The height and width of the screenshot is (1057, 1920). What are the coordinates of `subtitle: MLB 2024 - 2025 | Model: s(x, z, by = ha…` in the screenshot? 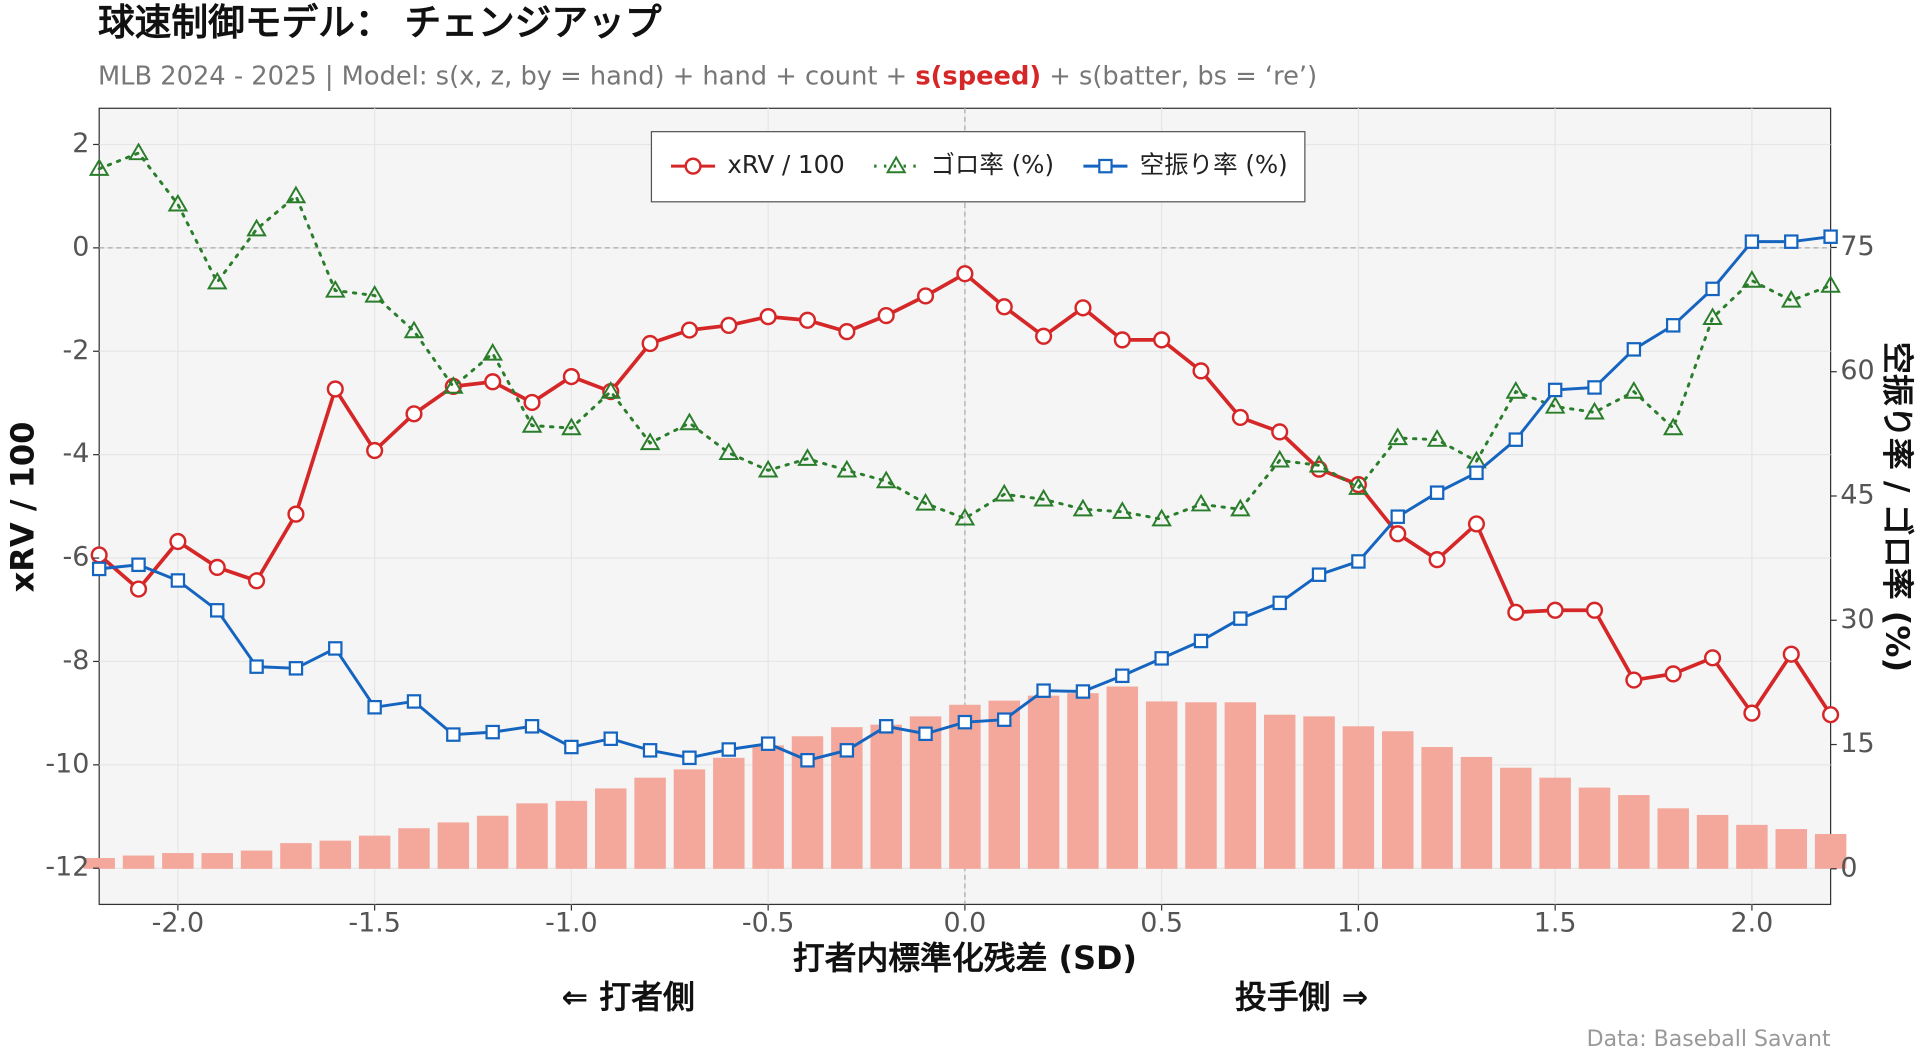 It's located at (707, 76).